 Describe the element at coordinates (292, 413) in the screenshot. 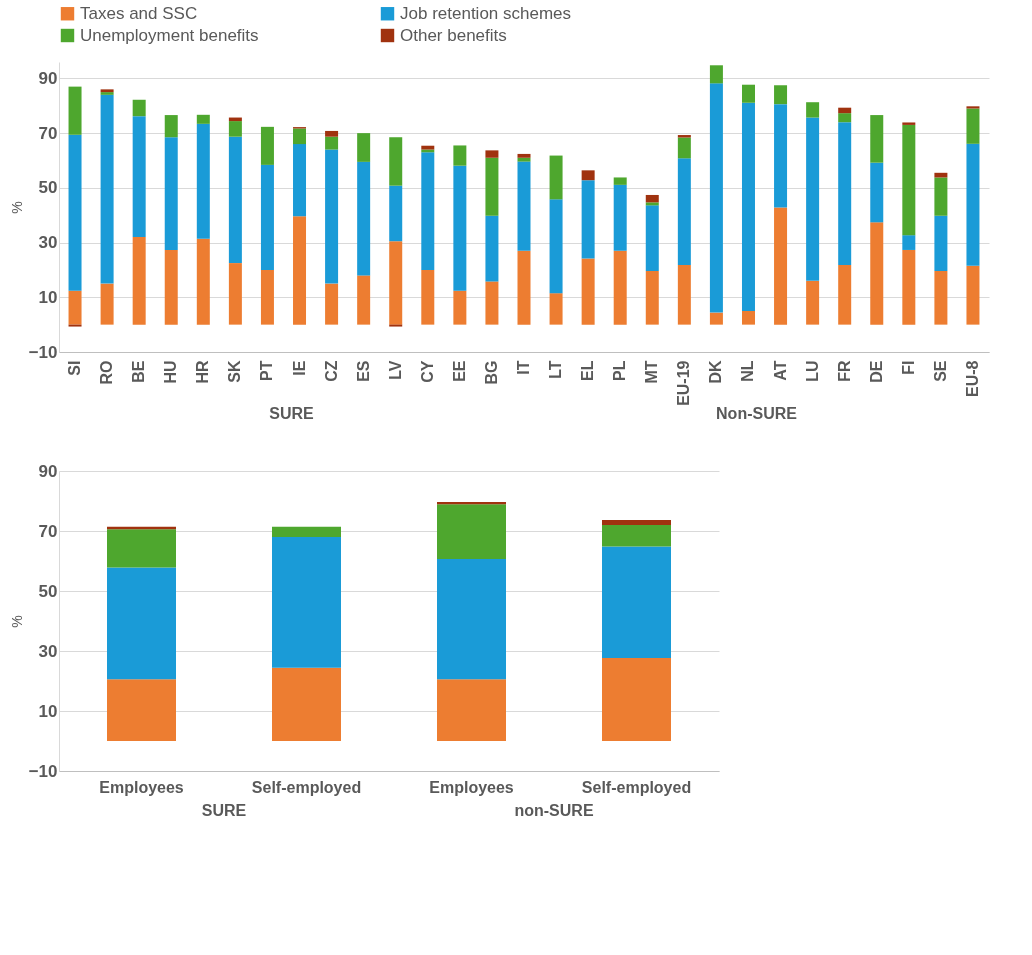

I see `text: SURE` at that location.